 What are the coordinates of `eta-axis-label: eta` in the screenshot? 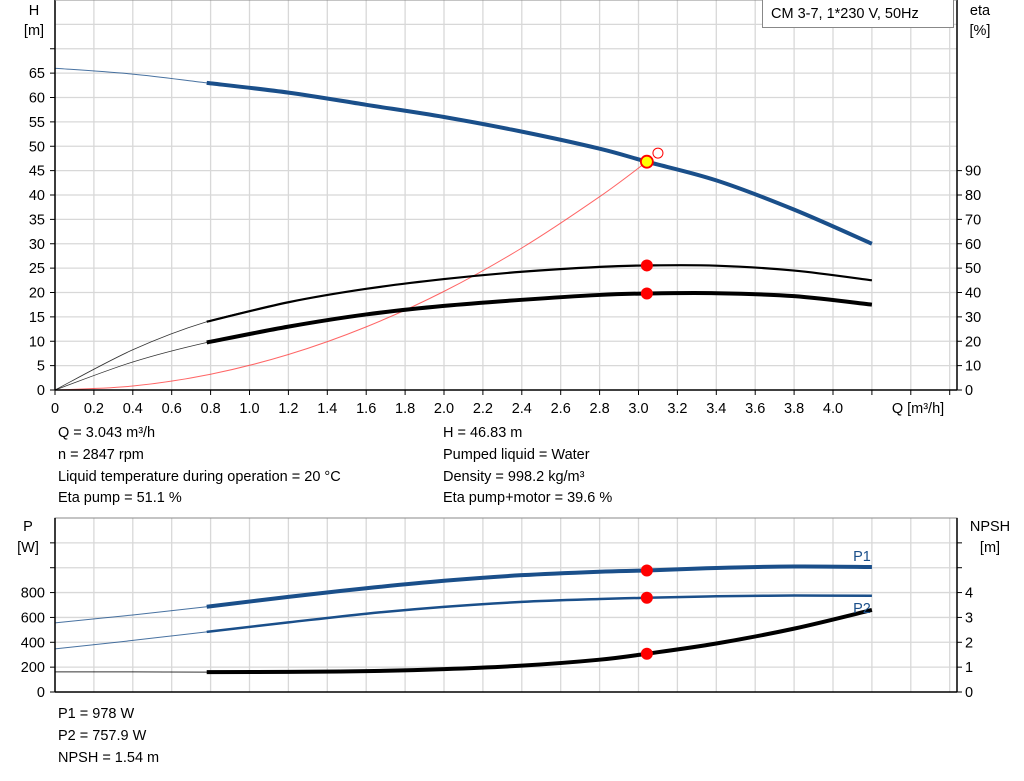 It's located at (980, 11).